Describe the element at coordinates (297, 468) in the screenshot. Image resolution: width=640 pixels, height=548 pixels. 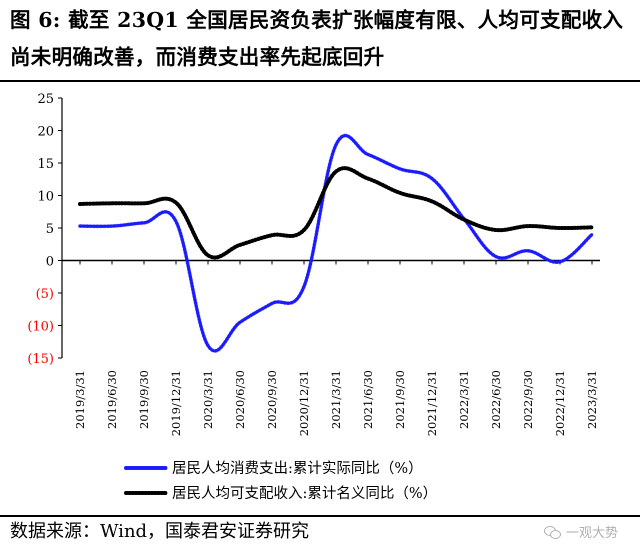
I see `legend-label: 居民人均消费支出:累计实际同比（%）` at that location.